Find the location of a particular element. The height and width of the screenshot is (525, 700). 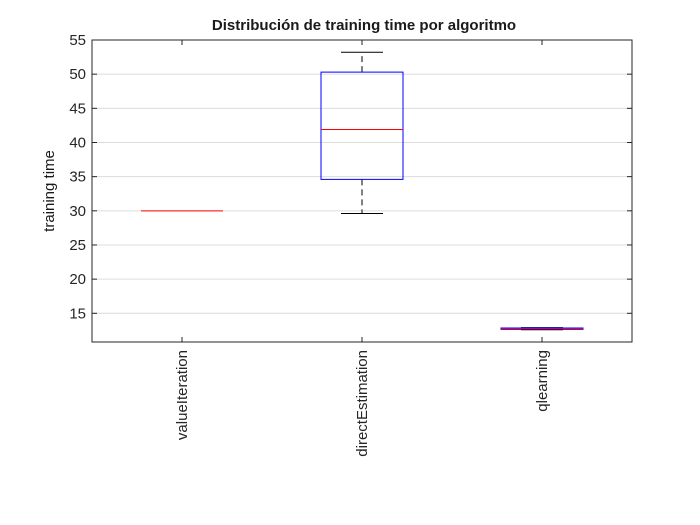

y-tick-label: 35 is located at coordinates (77, 177).